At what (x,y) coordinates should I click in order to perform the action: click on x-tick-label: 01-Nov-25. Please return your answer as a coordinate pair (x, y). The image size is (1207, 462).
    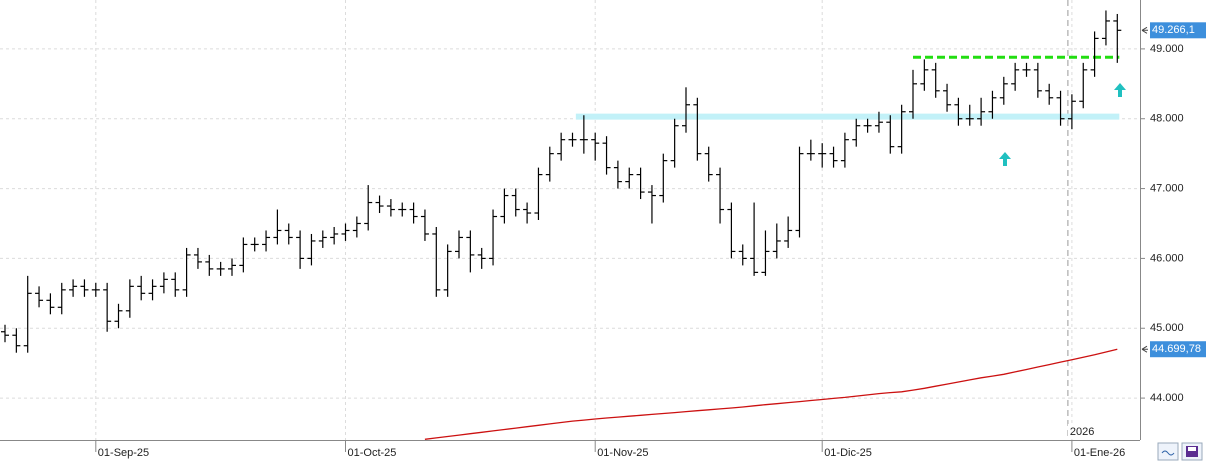
    Looking at the image, I should click on (622, 453).